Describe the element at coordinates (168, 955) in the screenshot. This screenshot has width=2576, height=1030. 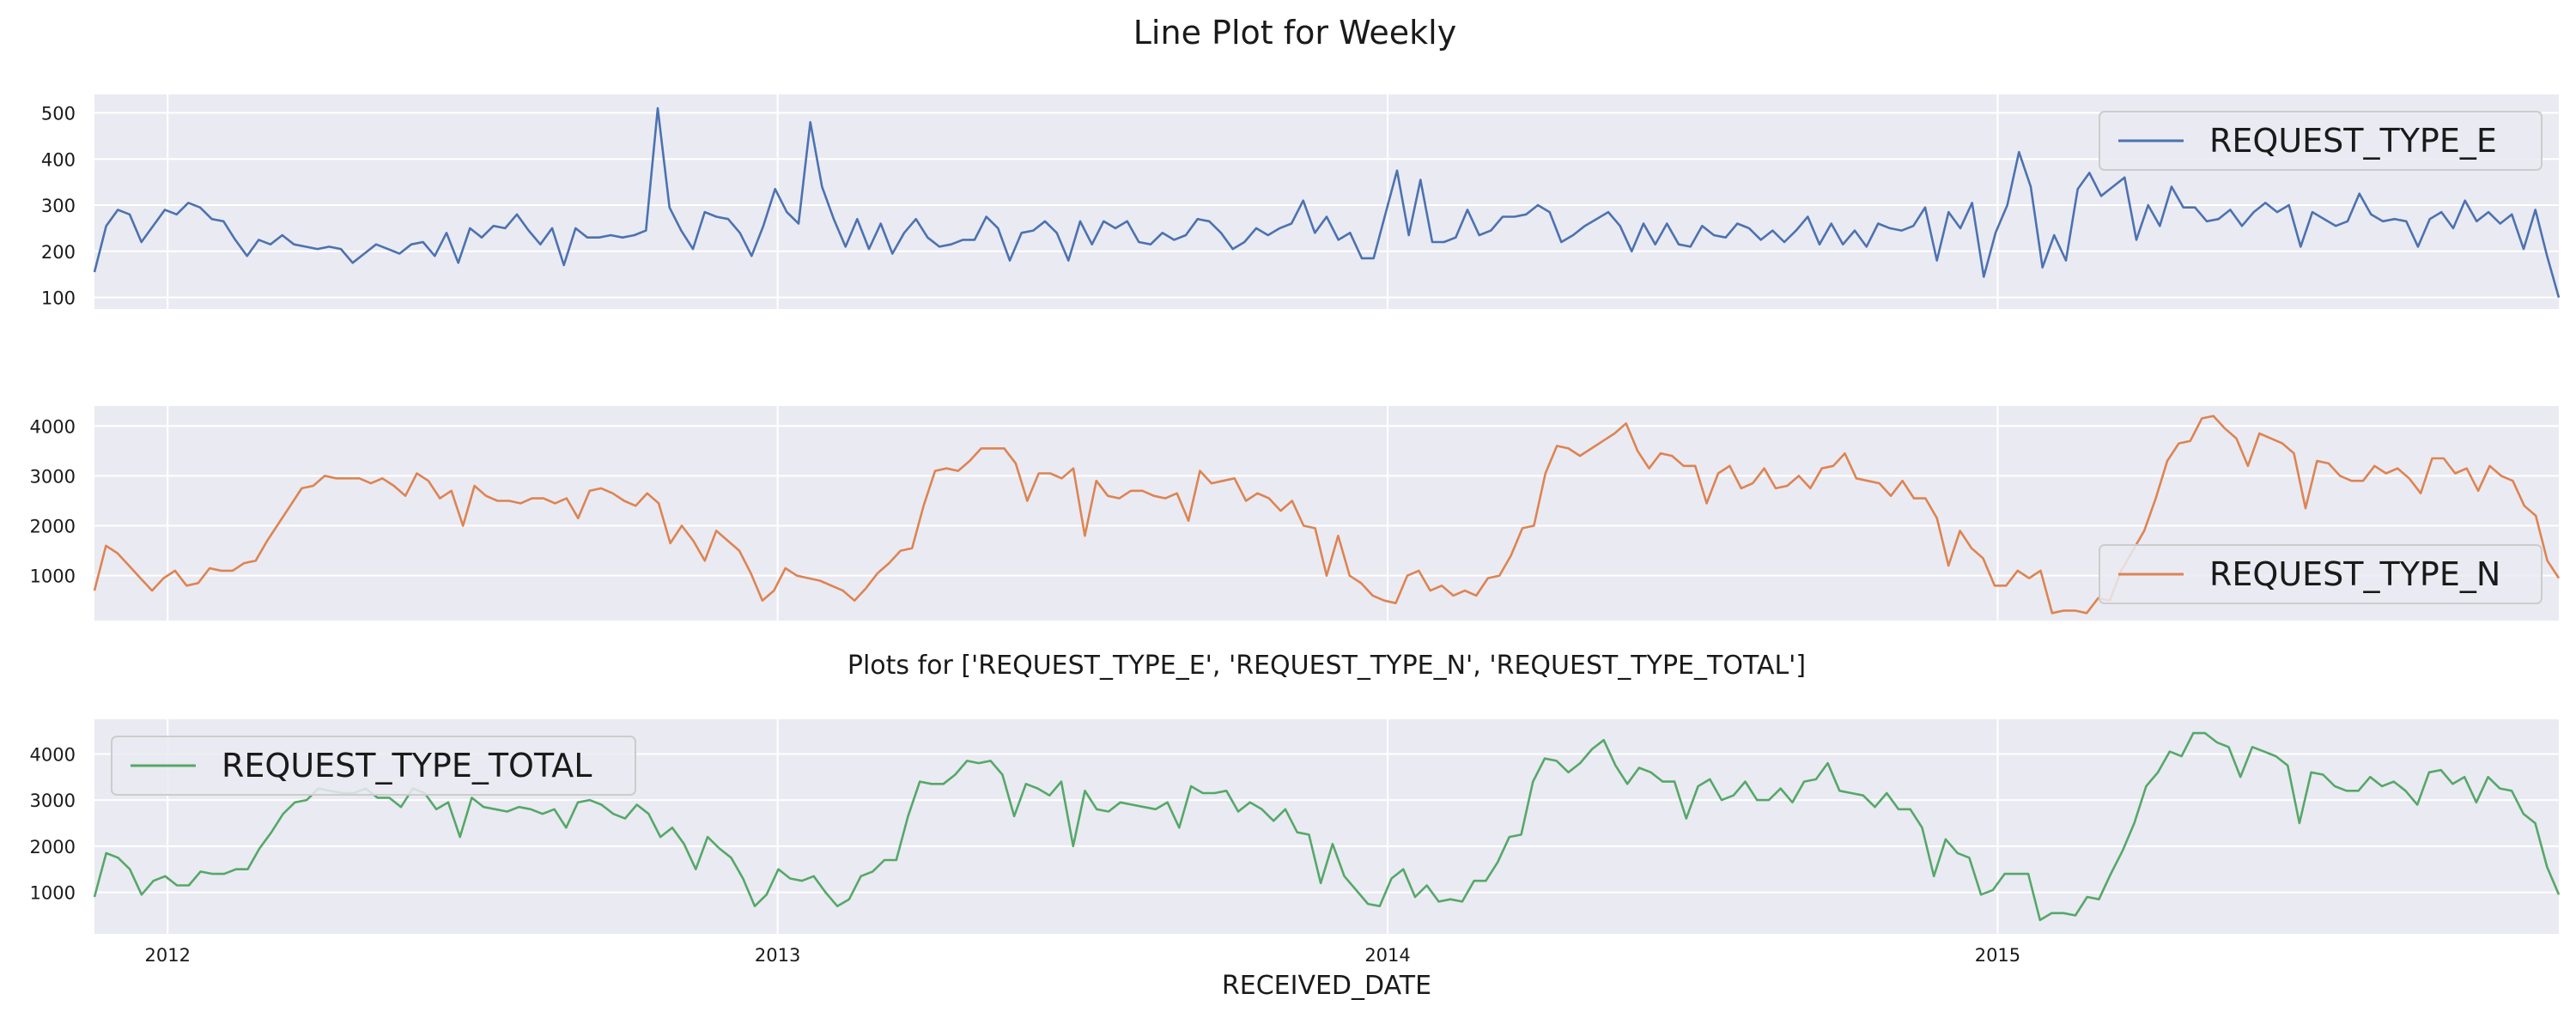
I see `x-tick-label: 2012` at that location.